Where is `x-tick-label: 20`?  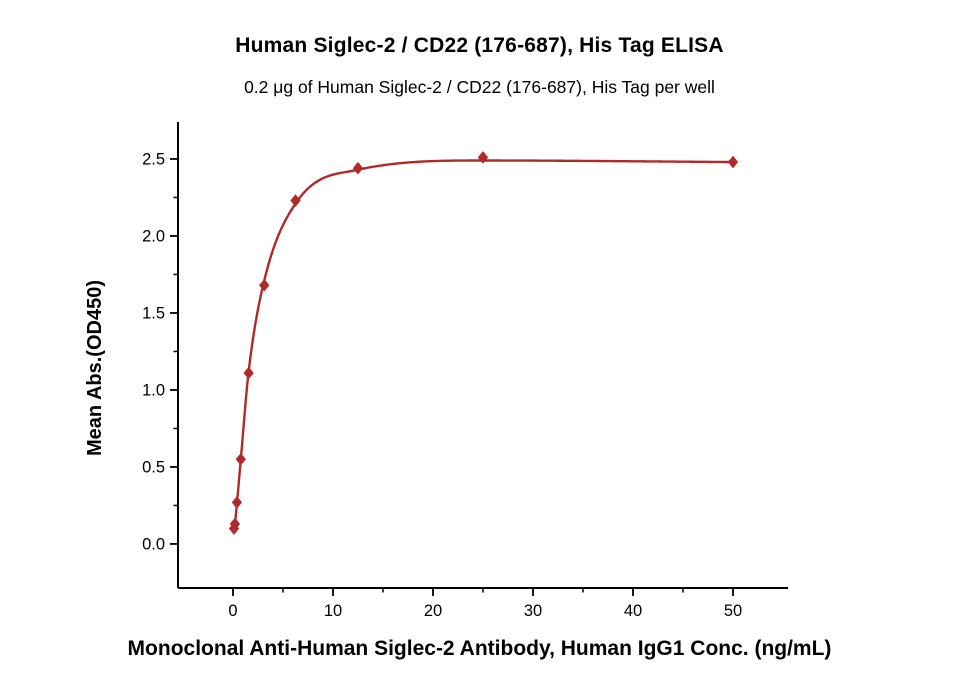 x-tick-label: 20 is located at coordinates (433, 611).